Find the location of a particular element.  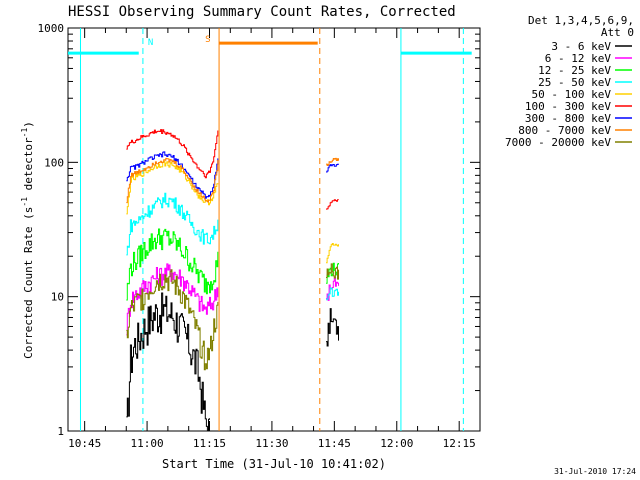

x-axis-label: Start Time (31-Jul-10 10:41:02) is located at coordinates (274, 464).